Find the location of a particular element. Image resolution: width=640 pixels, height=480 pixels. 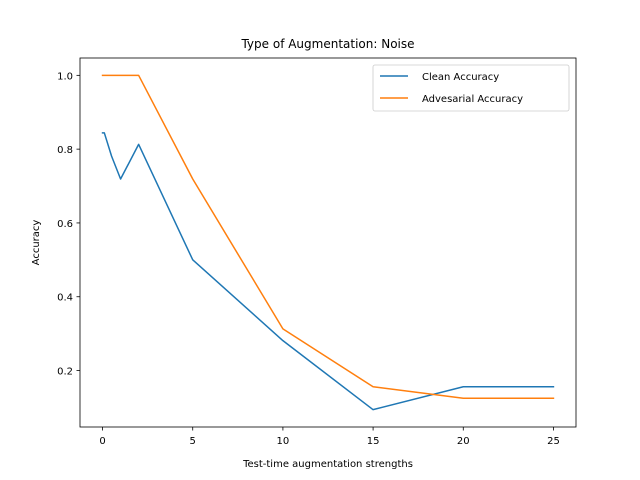

legend-box is located at coordinates (471, 88).